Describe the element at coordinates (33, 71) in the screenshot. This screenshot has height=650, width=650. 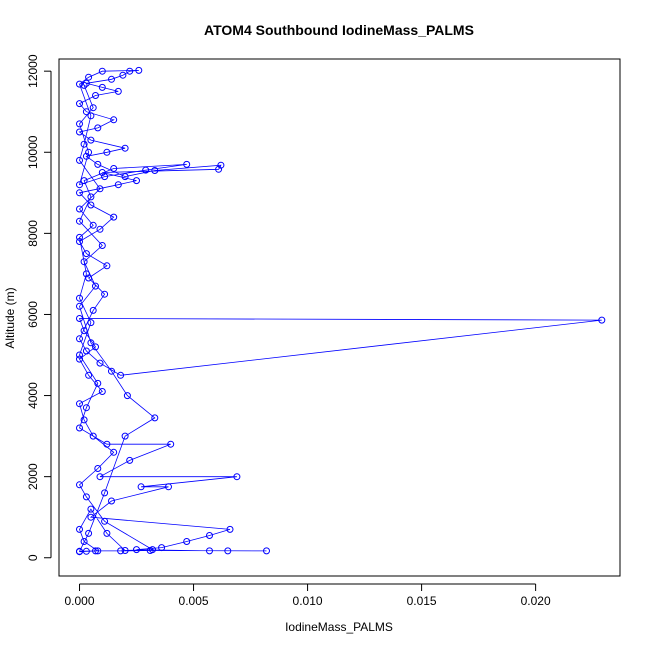
I see `y-tick-label: 12000` at that location.